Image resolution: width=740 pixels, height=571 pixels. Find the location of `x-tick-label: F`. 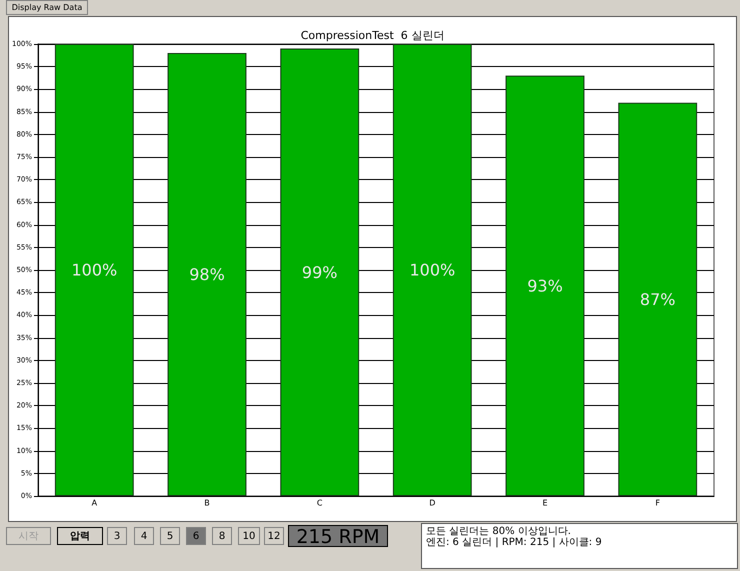

x-tick-label: F is located at coordinates (657, 503).